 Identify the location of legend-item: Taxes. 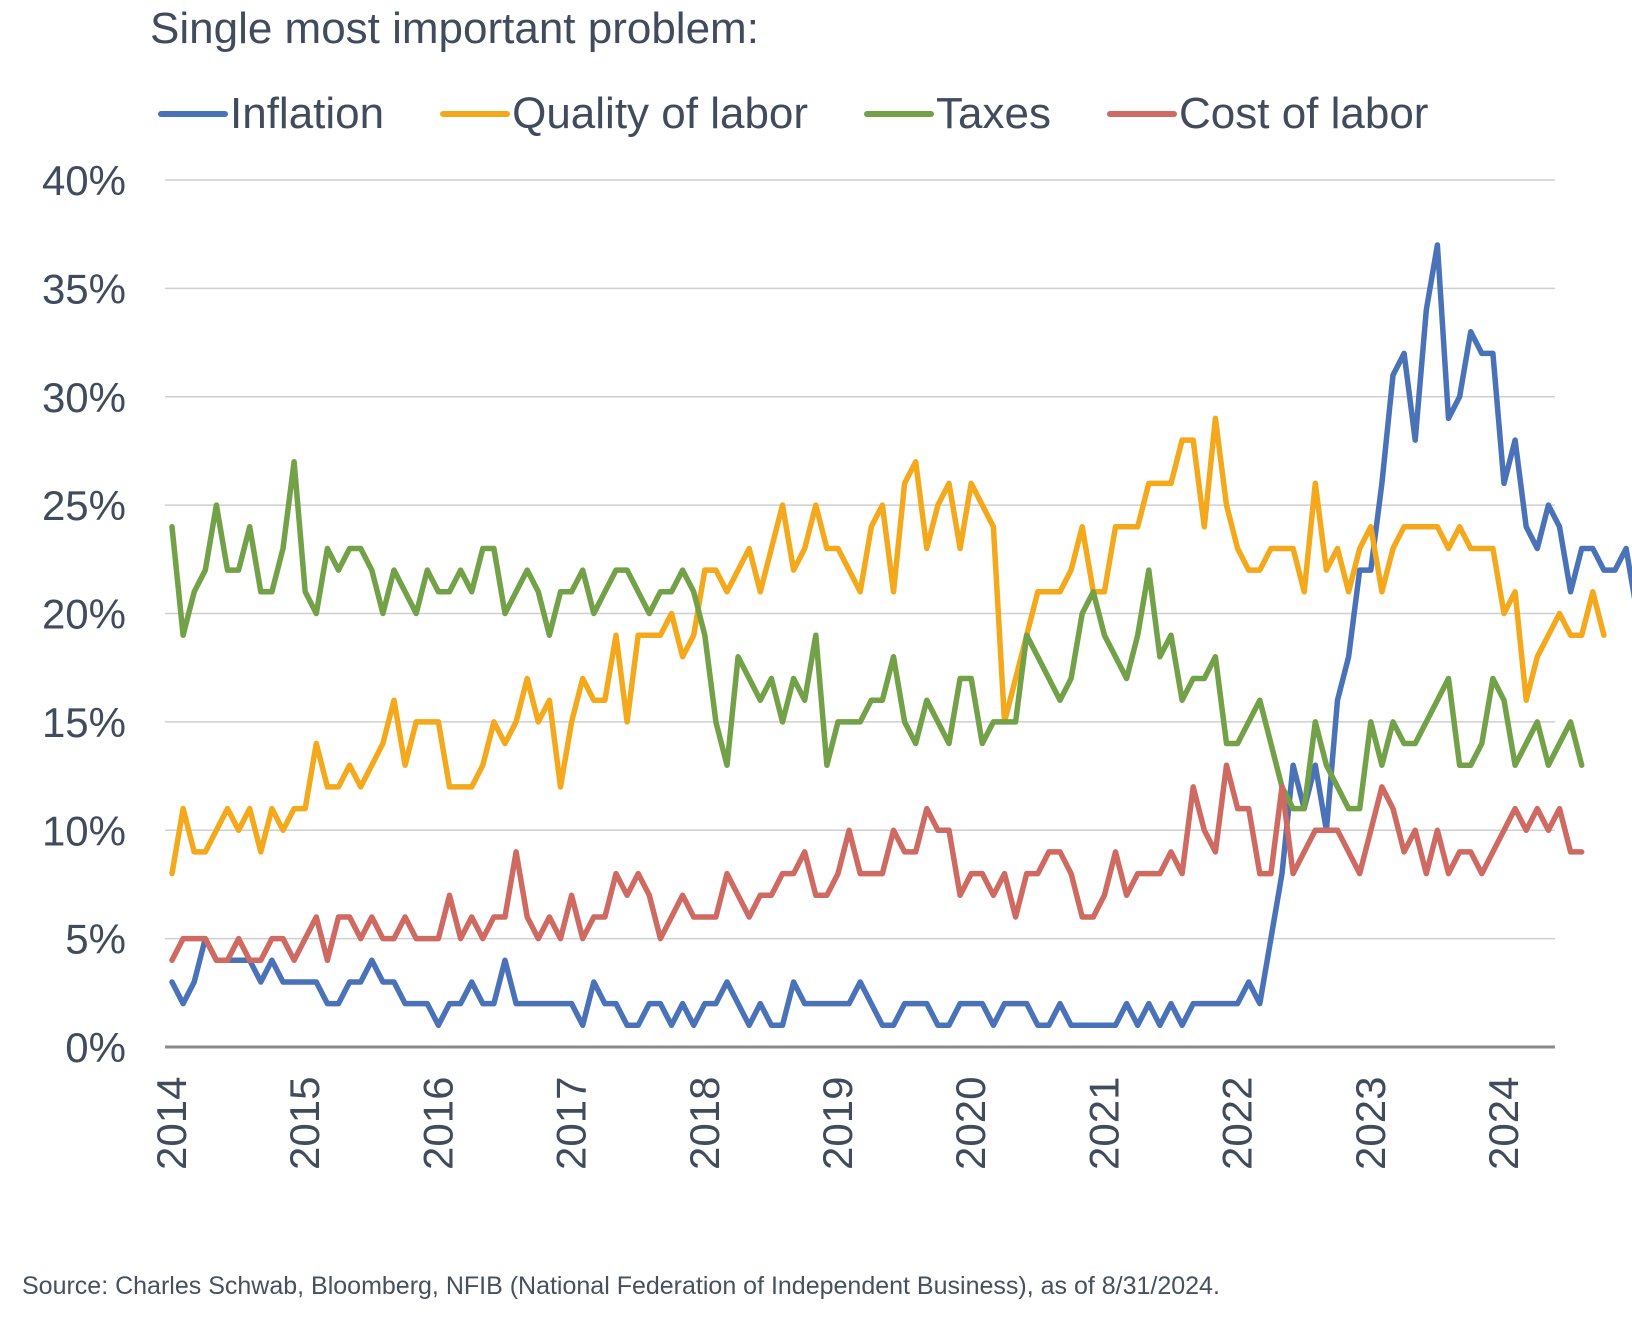
(957, 114).